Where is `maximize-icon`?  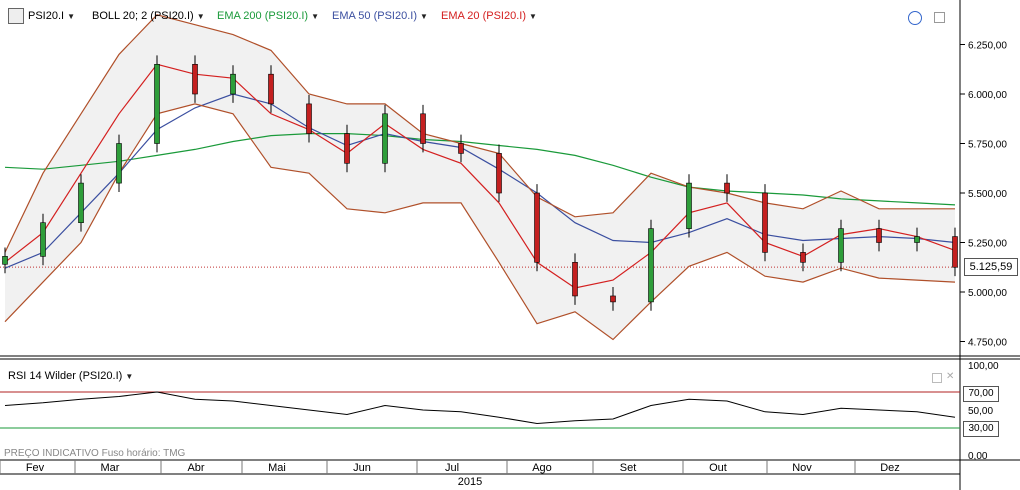
maximize-icon is located at coordinates (939, 17).